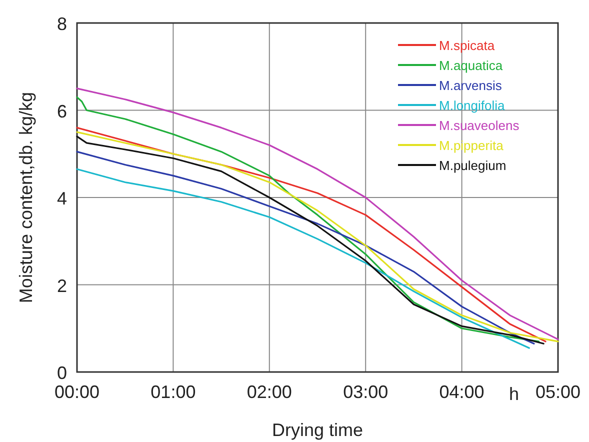 This screenshot has height=442, width=589. I want to click on x-axis-title: Drying time, so click(318, 430).